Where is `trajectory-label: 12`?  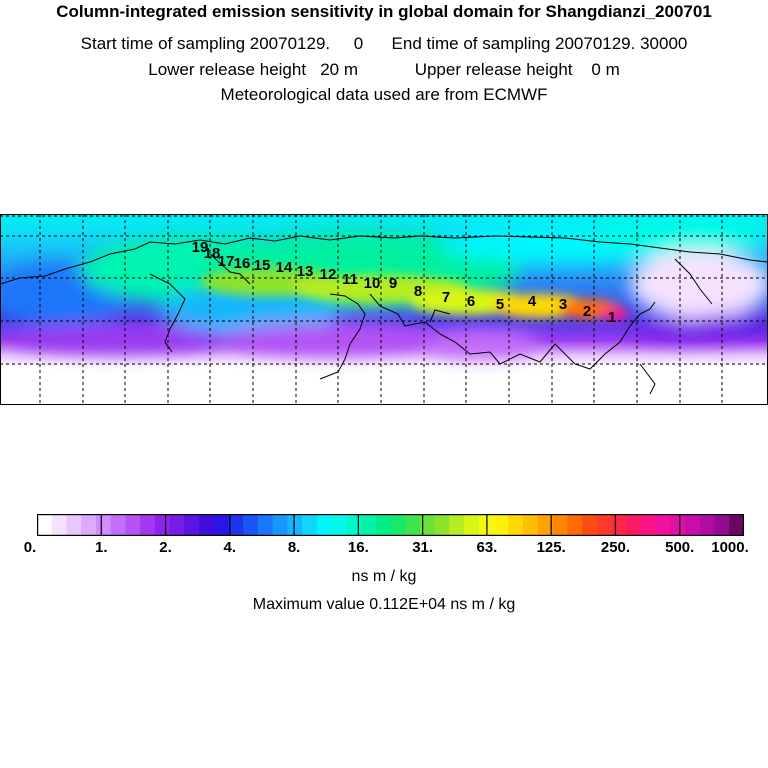
trajectory-label: 12 is located at coordinates (328, 274).